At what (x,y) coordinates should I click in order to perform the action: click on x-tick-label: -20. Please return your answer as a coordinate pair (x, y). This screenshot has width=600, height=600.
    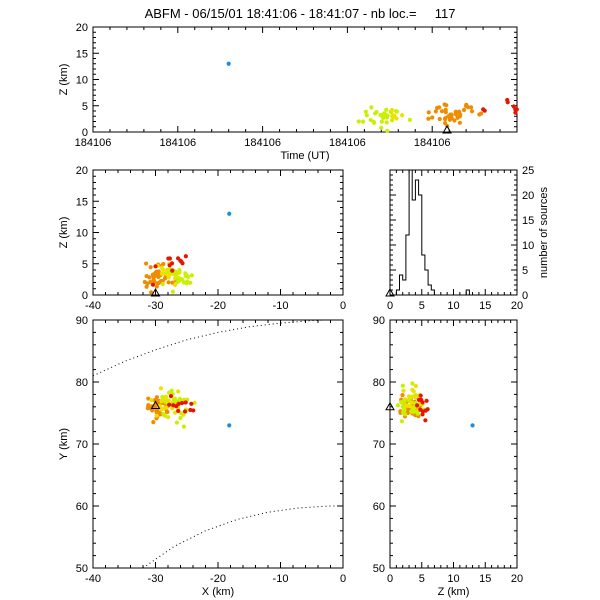
    Looking at the image, I should click on (218, 306).